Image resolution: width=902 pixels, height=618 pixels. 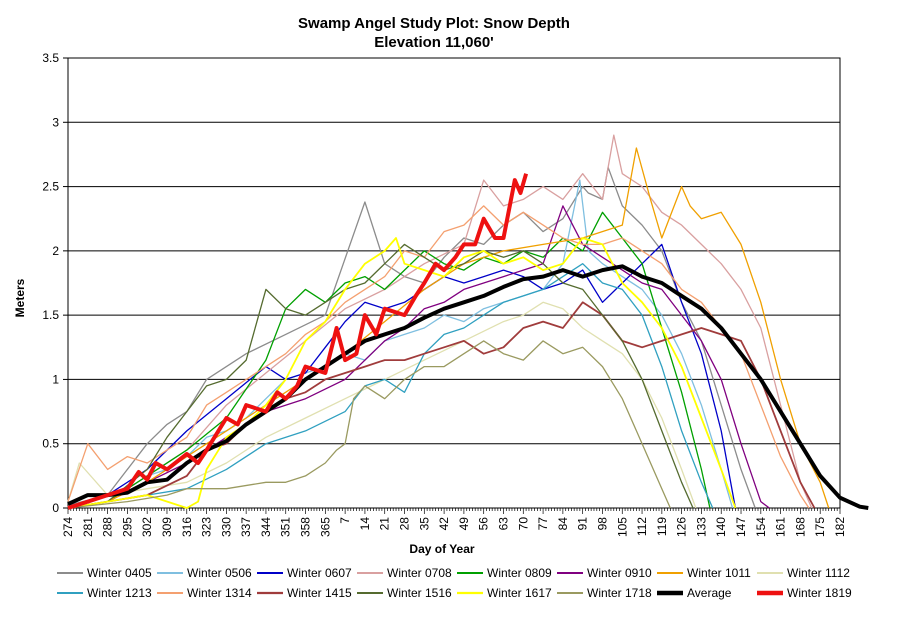 I want to click on x-tick-label: 161, so click(x=781, y=527).